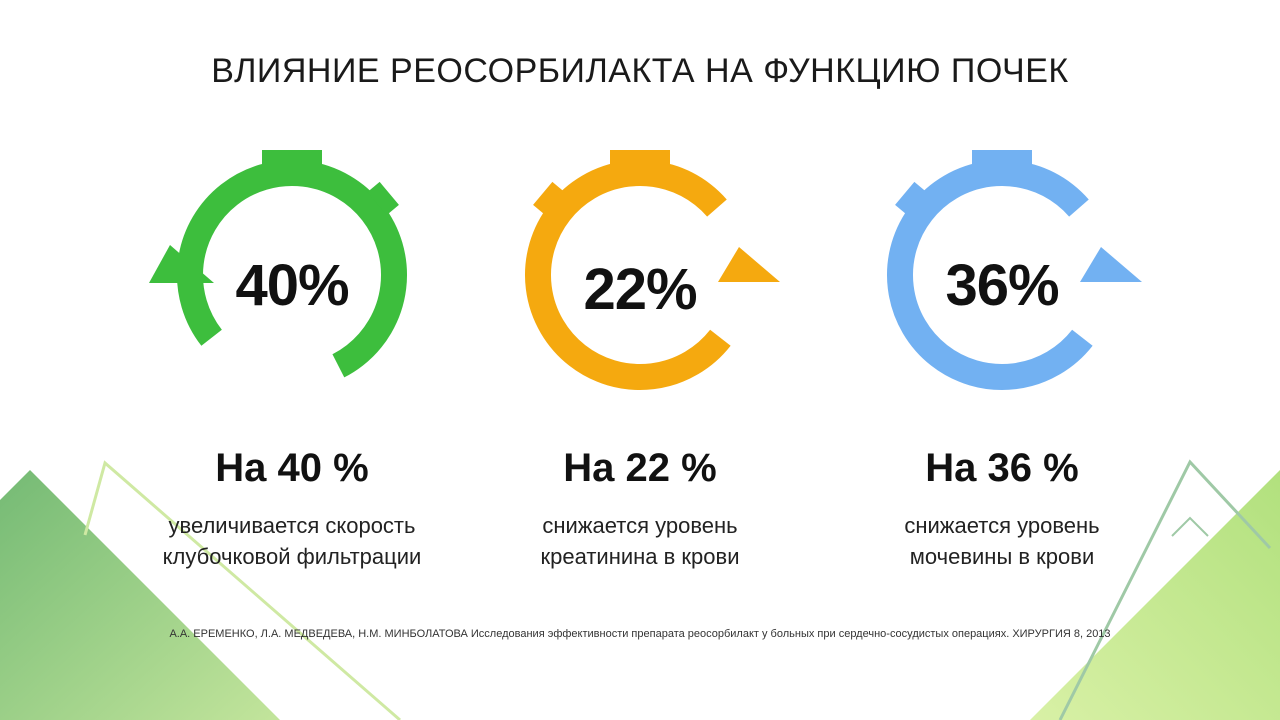 The image size is (1280, 720). What do you see at coordinates (1165, 589) in the screenshot?
I see `right-triangle-outline` at bounding box center [1165, 589].